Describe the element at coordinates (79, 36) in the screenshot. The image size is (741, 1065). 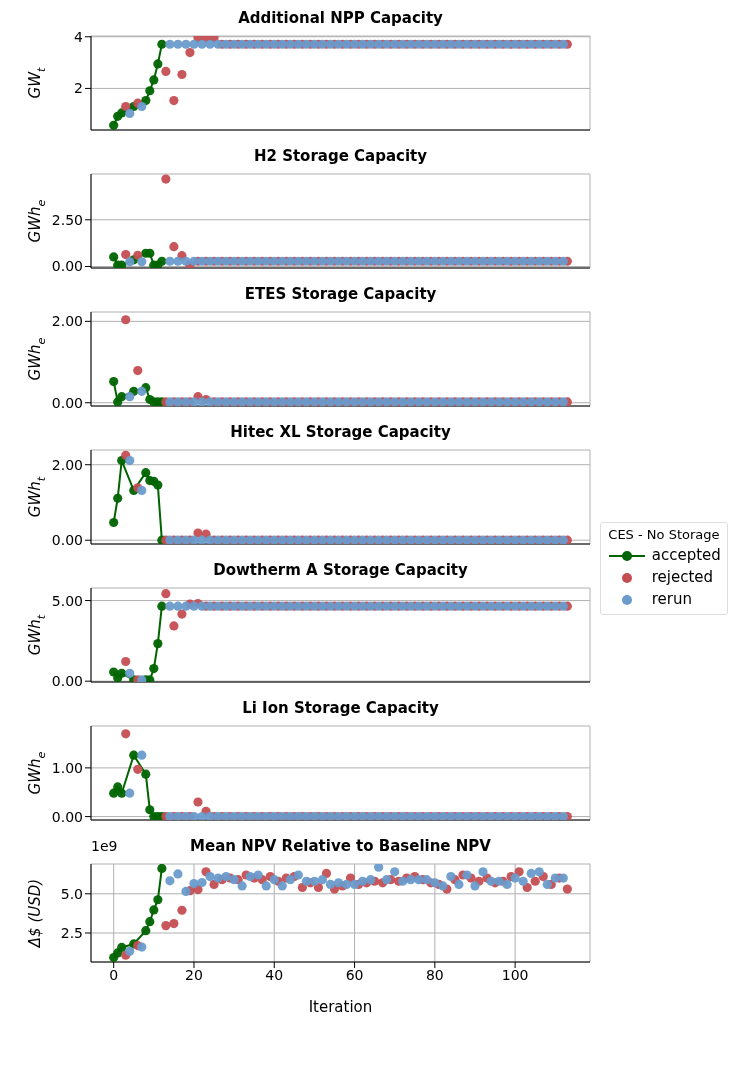
I see `y-tick-label: 4` at that location.